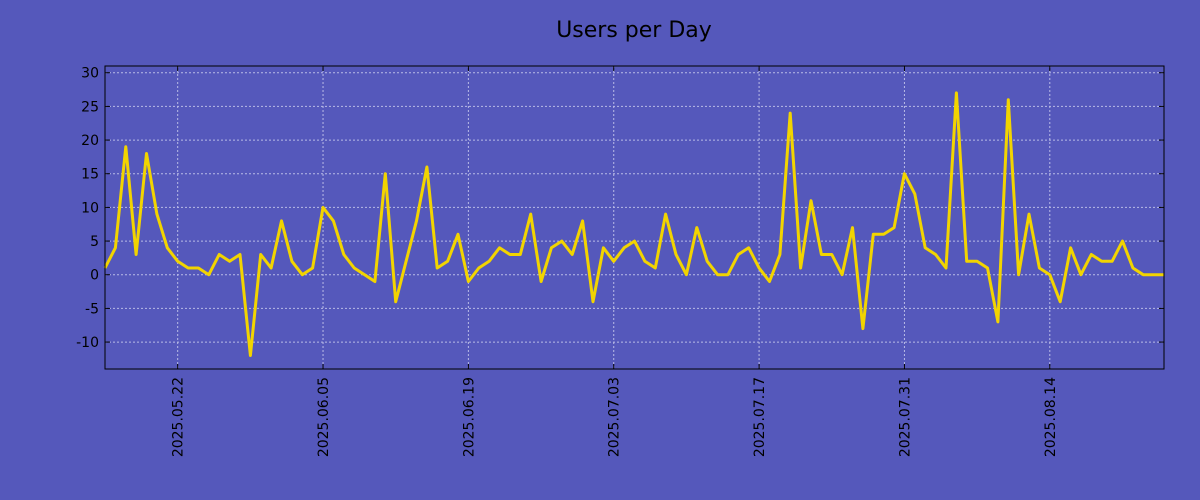  What do you see at coordinates (905, 417) in the screenshot?
I see `x-tick-label: 2025.07.31` at bounding box center [905, 417].